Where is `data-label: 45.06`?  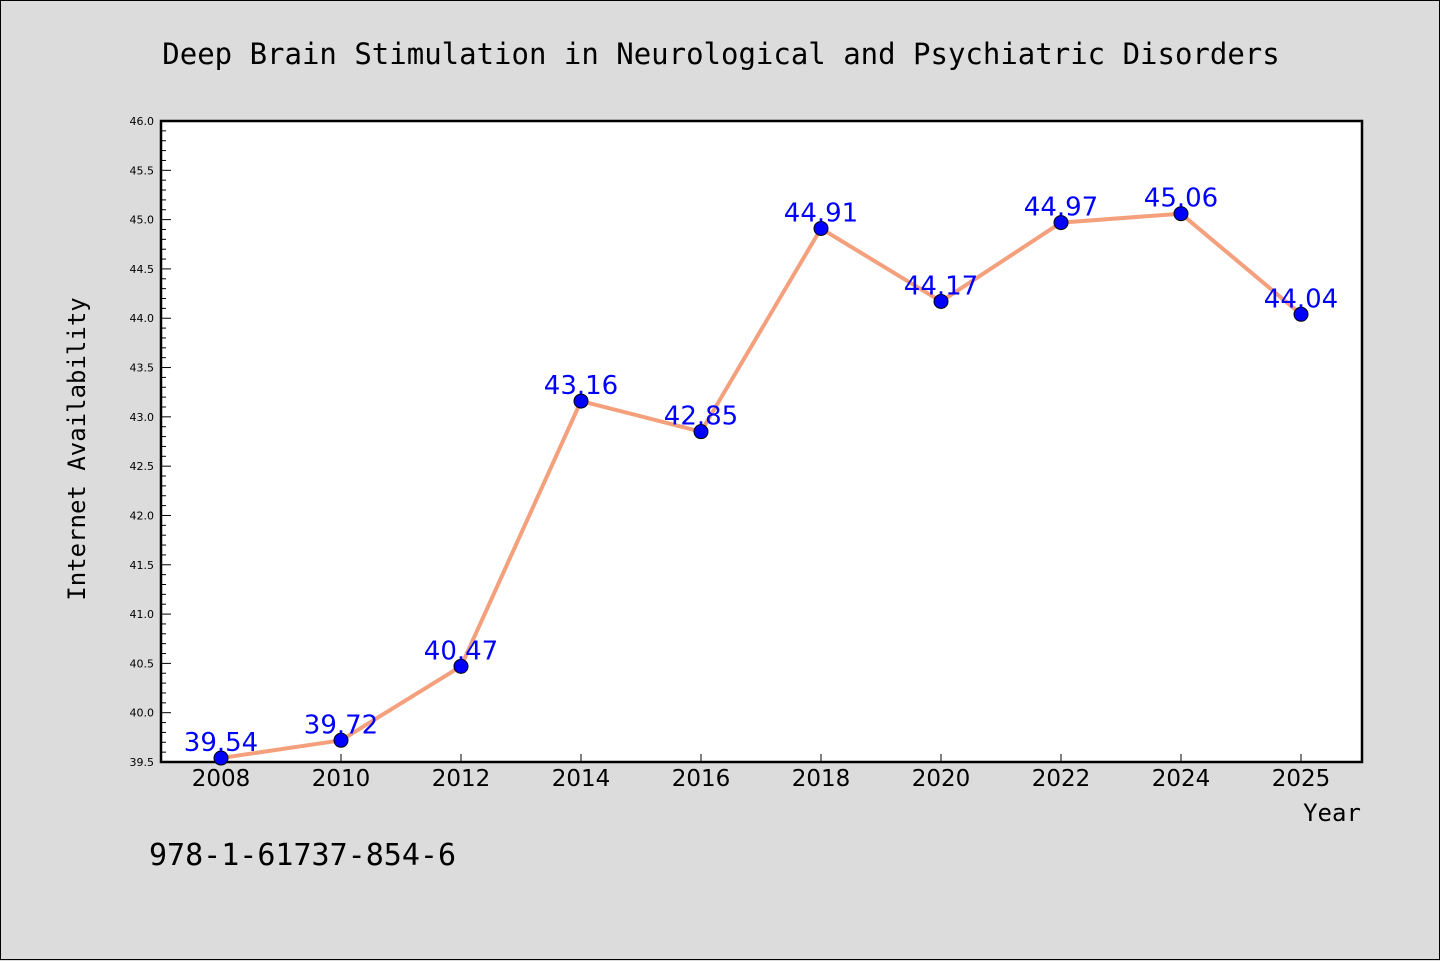 data-label: 45.06 is located at coordinates (1181, 199).